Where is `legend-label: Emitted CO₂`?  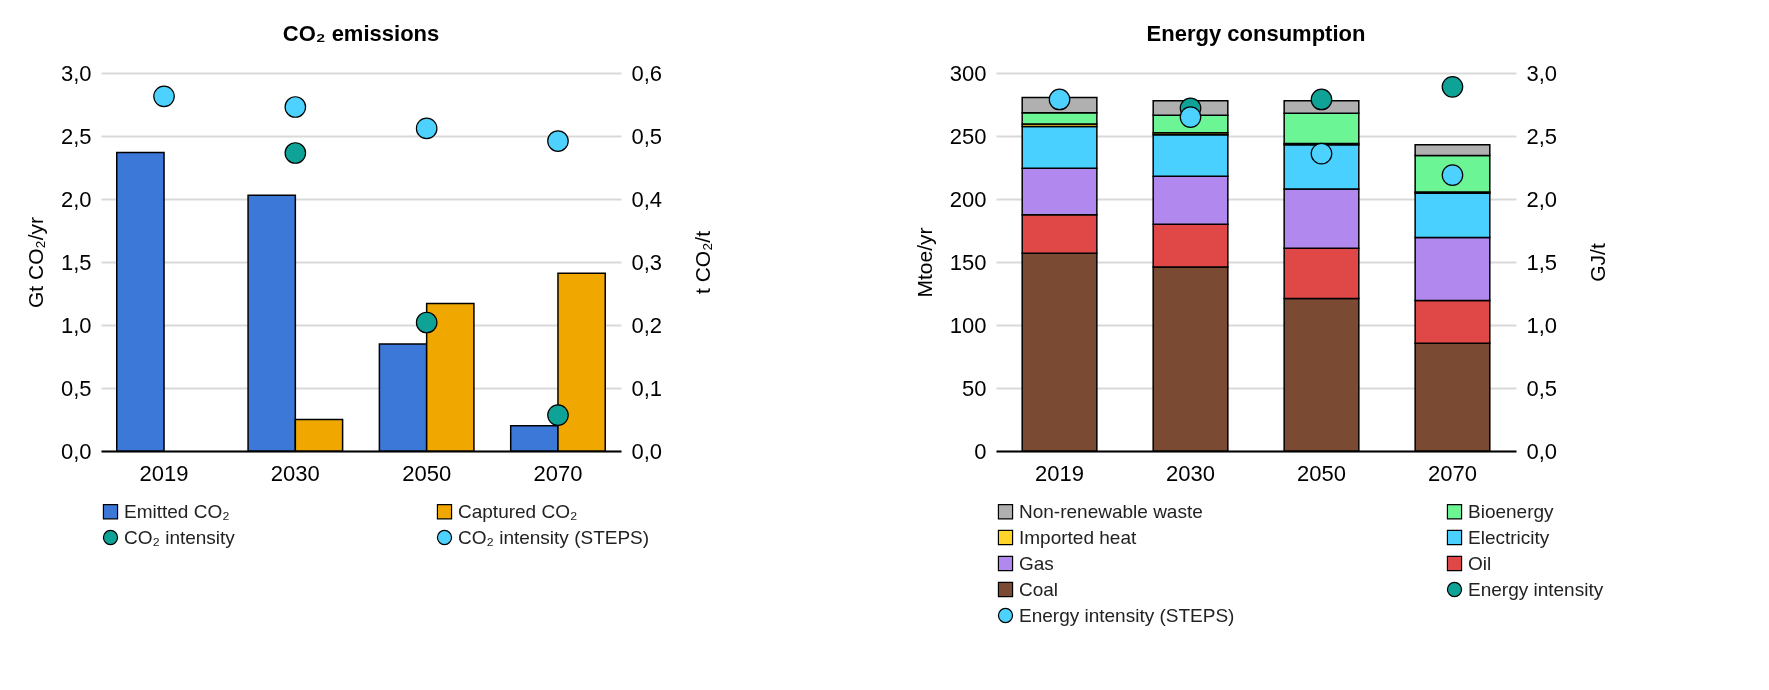
legend-label: Emitted CO₂ is located at coordinates (177, 511).